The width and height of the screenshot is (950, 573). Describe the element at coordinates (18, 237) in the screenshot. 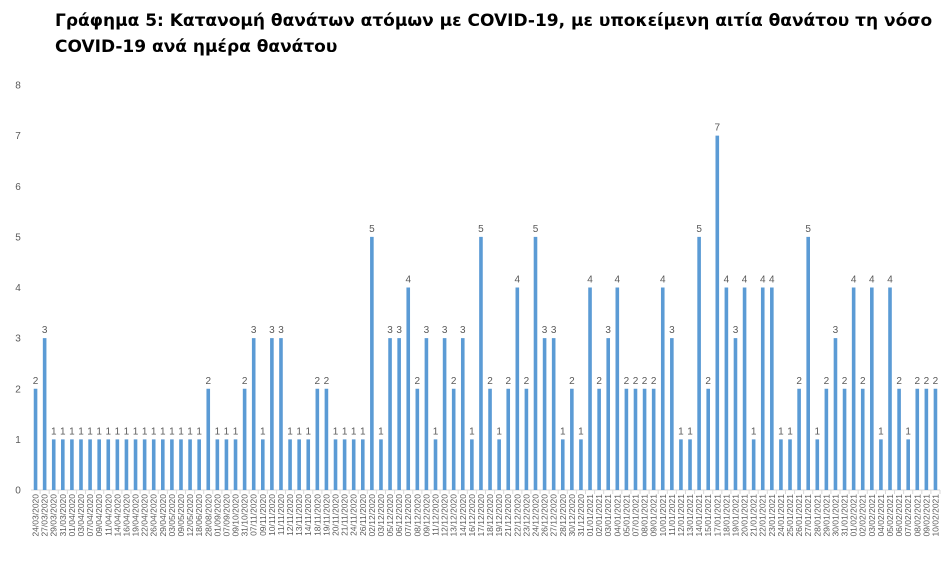

I see `y-tick-label: 5` at that location.